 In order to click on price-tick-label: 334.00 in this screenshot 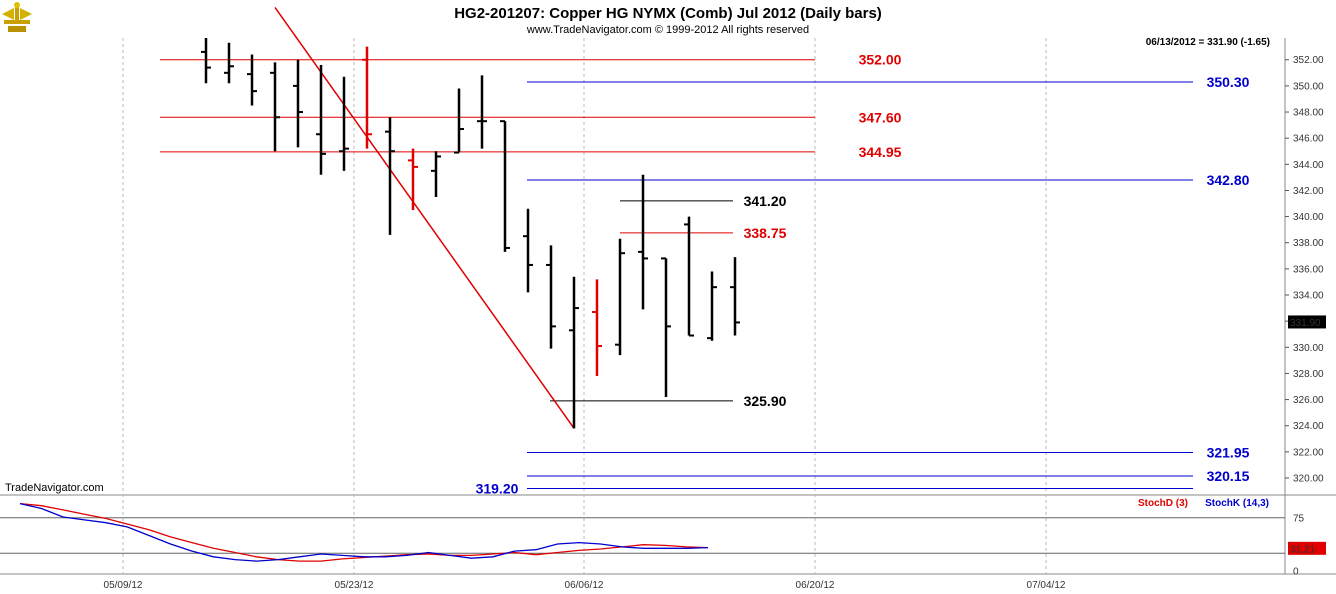, I will do `click(1308, 296)`.